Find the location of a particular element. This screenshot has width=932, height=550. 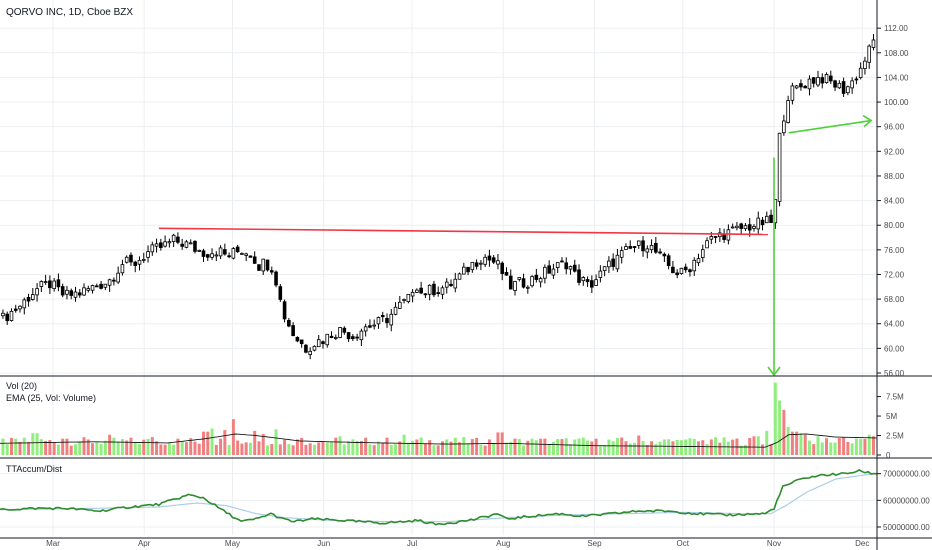

trend-arrow-line is located at coordinates (830, 126).